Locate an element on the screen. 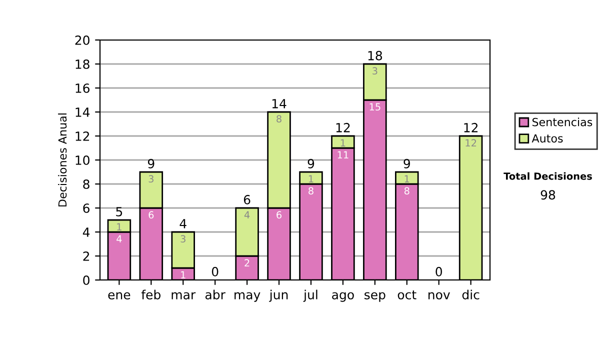 This screenshot has width=600, height=340. x-tick-label: jun is located at coordinates (278, 296).